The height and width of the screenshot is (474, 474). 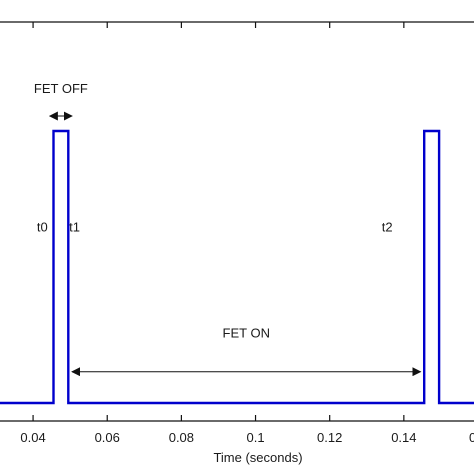 I want to click on annotation-label: t0, so click(x=42, y=227).